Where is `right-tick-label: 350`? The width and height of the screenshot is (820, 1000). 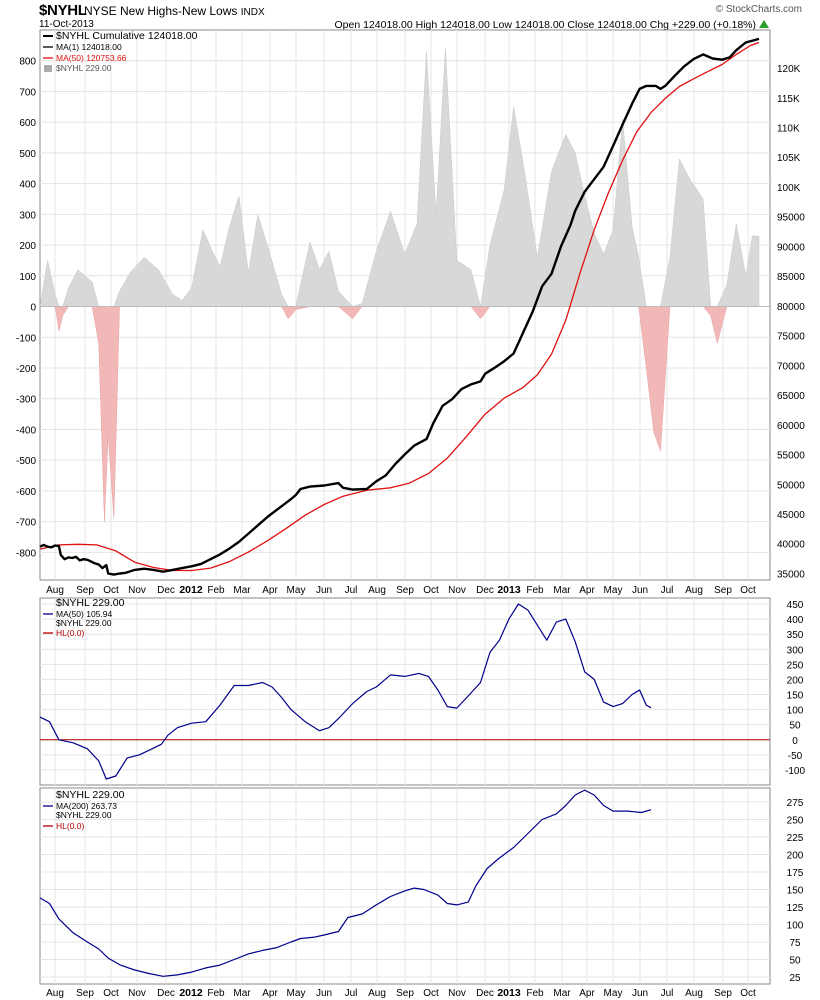 right-tick-label: 350 is located at coordinates (795, 635).